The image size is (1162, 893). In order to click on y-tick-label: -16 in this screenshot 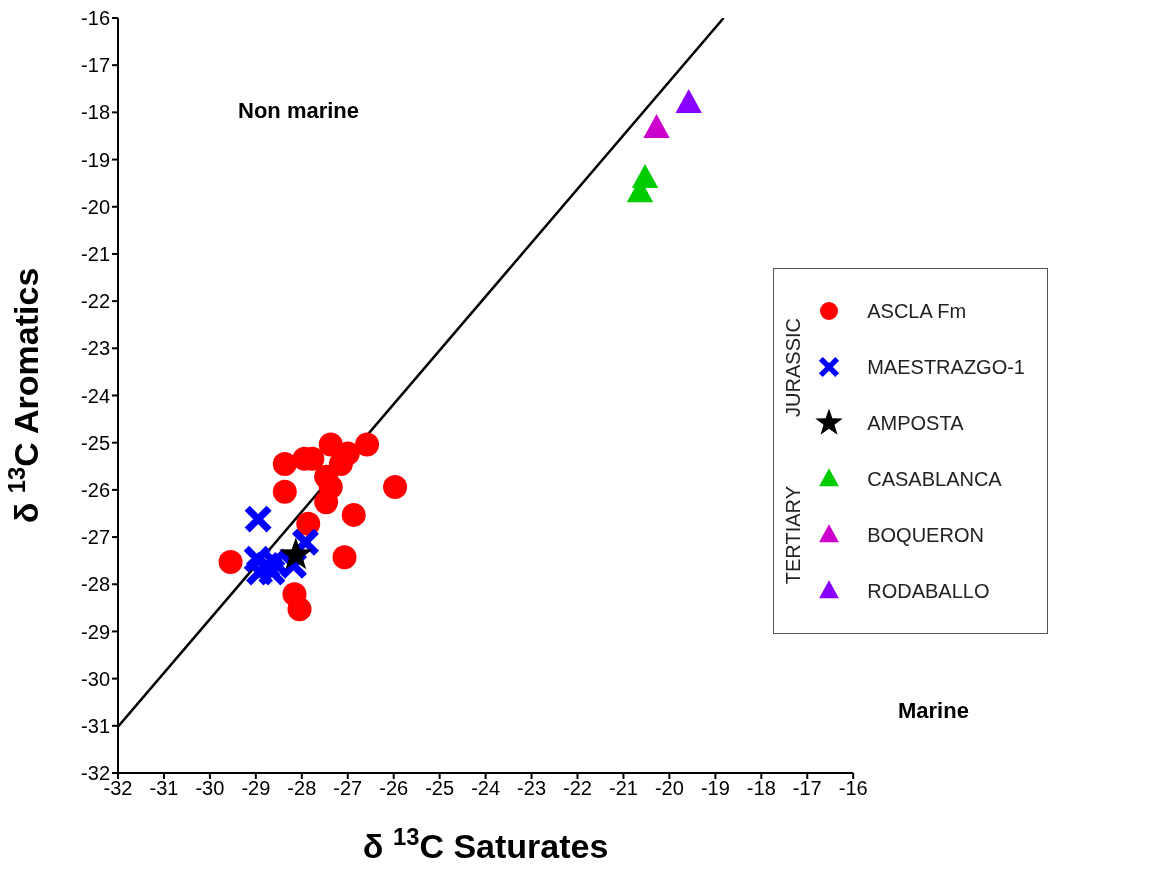, I will do `click(95, 18)`.